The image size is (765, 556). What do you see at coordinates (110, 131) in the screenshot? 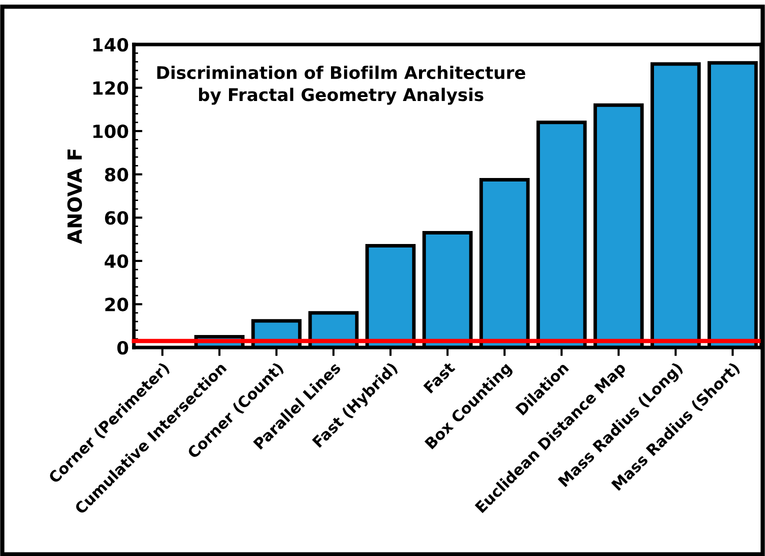
I see `y-tick-label: 100` at bounding box center [110, 131].